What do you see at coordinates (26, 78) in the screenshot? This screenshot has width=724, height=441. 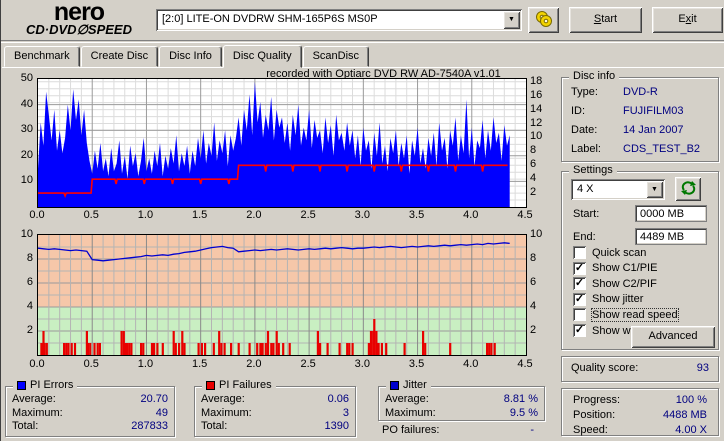 I see `y-left-tick: 50` at bounding box center [26, 78].